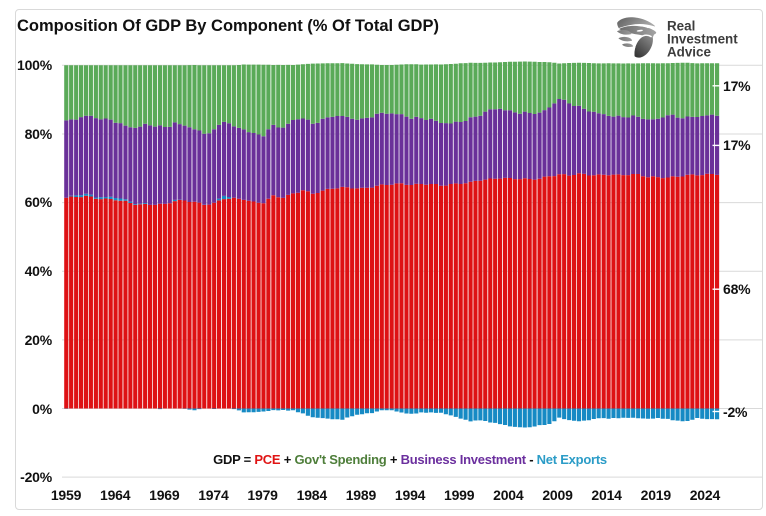  I want to click on svg-text: Real, so click(681, 26).